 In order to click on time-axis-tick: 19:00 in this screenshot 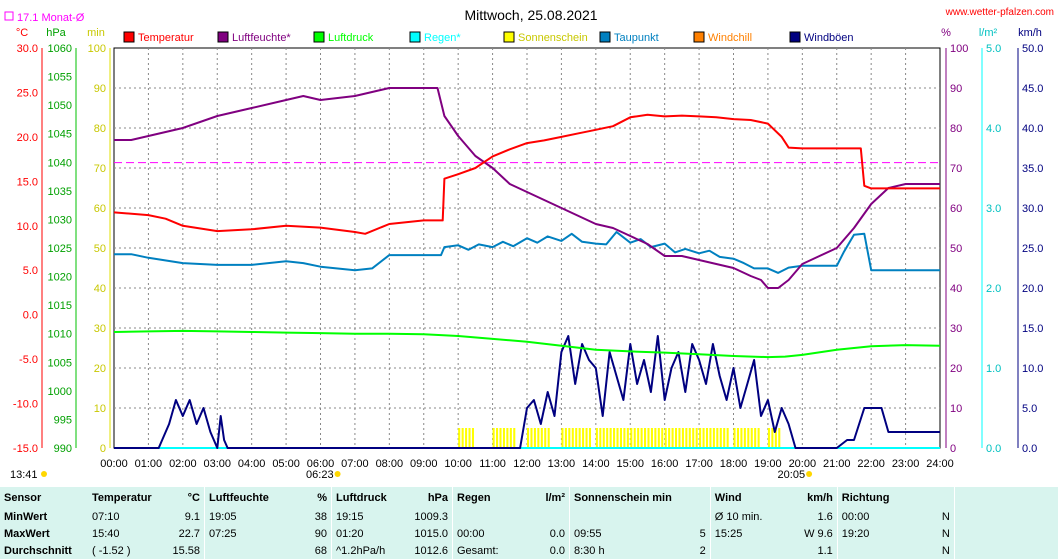, I will do `click(768, 464)`.